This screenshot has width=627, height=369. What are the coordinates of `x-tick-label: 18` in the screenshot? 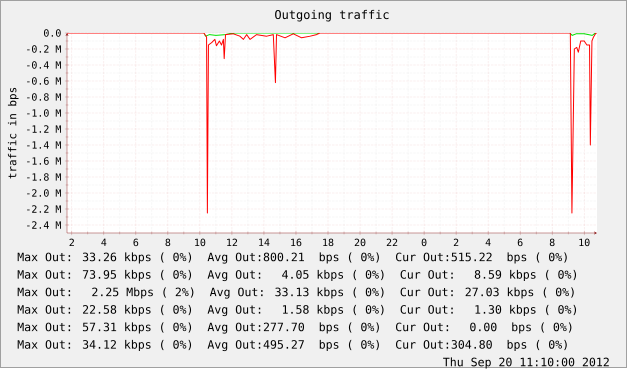 It's located at (328, 242).